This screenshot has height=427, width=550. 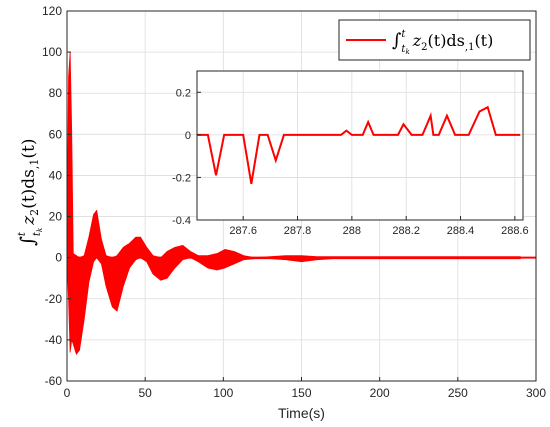 What do you see at coordinates (483, 40) in the screenshot?
I see `legend-tail: (t)` at bounding box center [483, 40].